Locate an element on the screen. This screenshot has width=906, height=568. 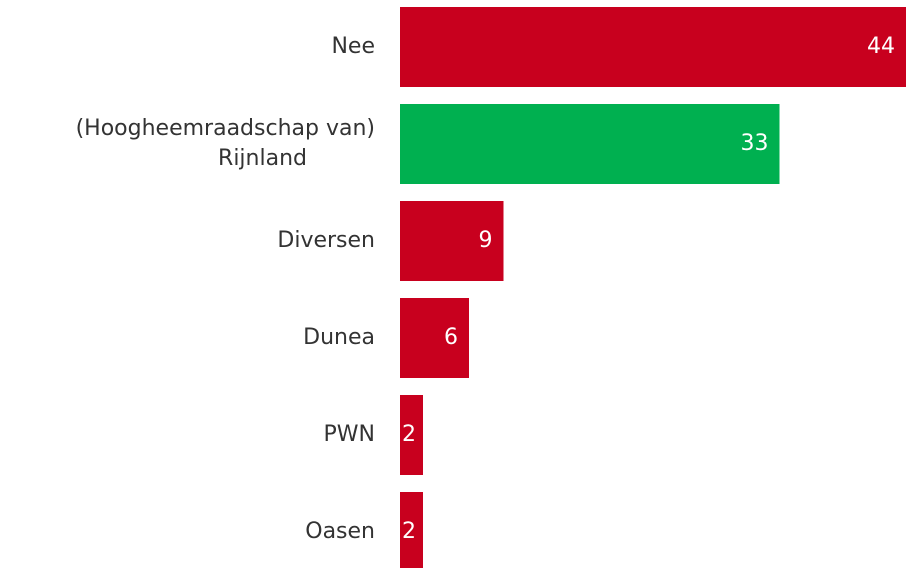
category-label: Oasen is located at coordinates (340, 531).